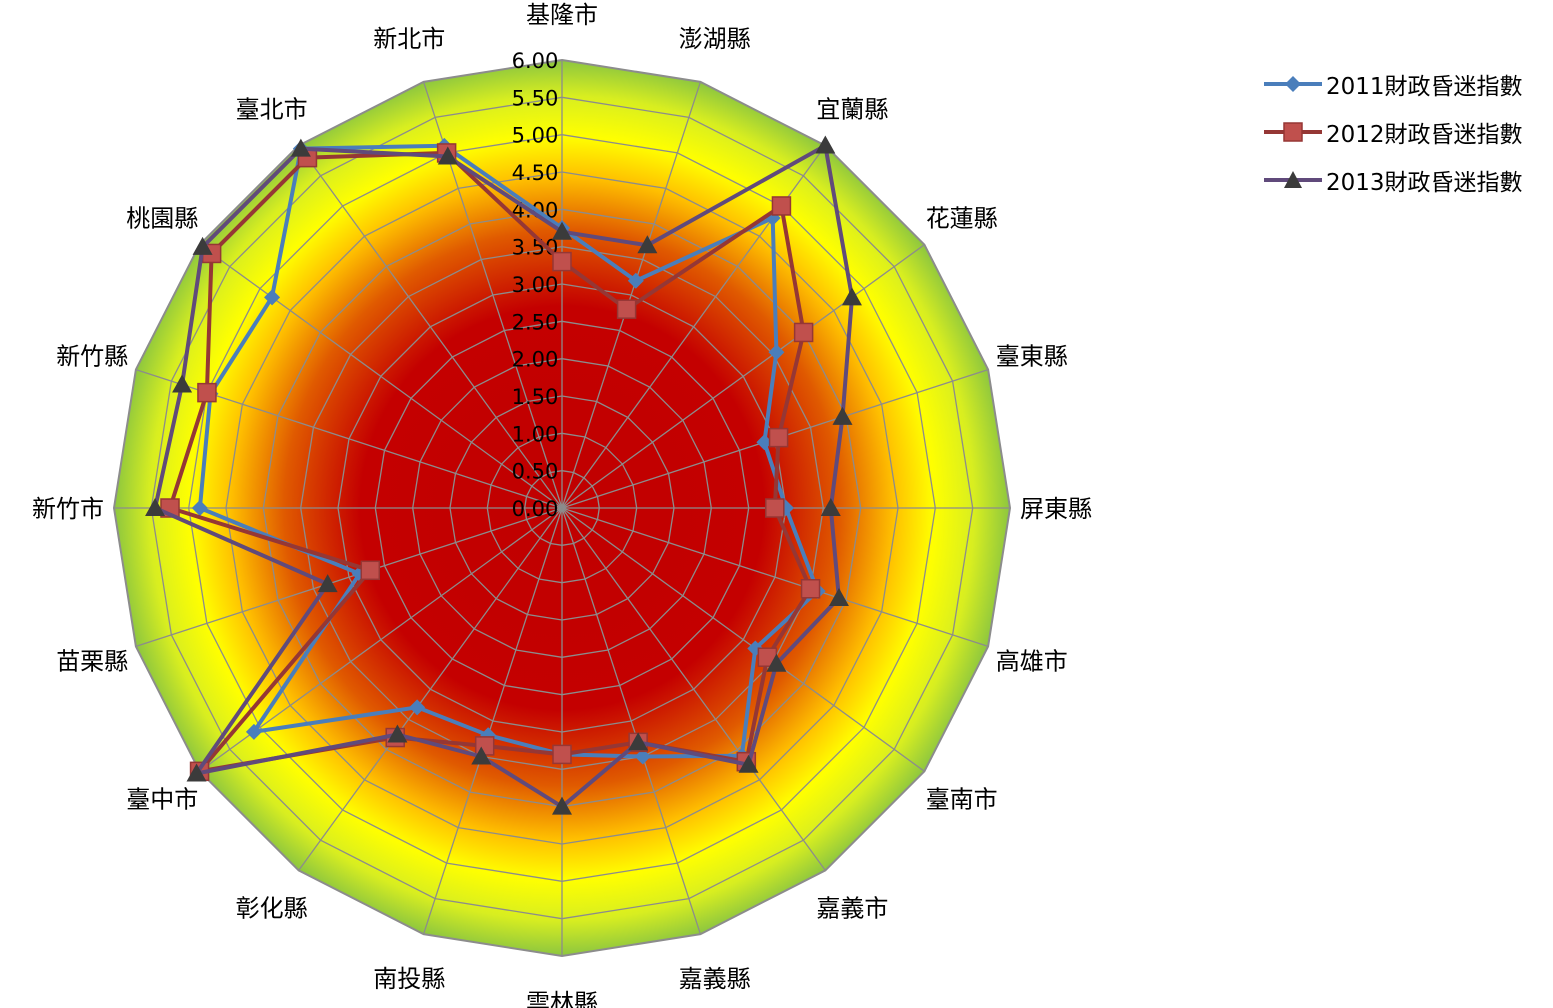 The image size is (1553, 1008). What do you see at coordinates (1424, 87) in the screenshot?
I see `legend-label-2011: 2011財政昏迷指數` at bounding box center [1424, 87].